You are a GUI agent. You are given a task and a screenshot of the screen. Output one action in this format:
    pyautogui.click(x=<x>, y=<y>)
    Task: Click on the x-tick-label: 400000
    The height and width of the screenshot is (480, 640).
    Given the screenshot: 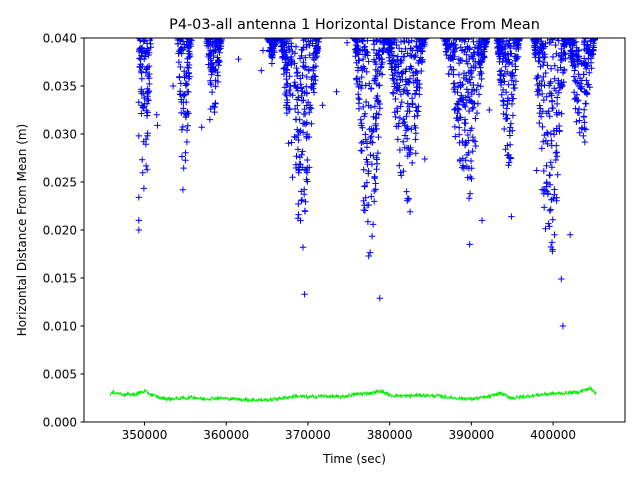 What is the action you would take?
    pyautogui.click(x=553, y=435)
    